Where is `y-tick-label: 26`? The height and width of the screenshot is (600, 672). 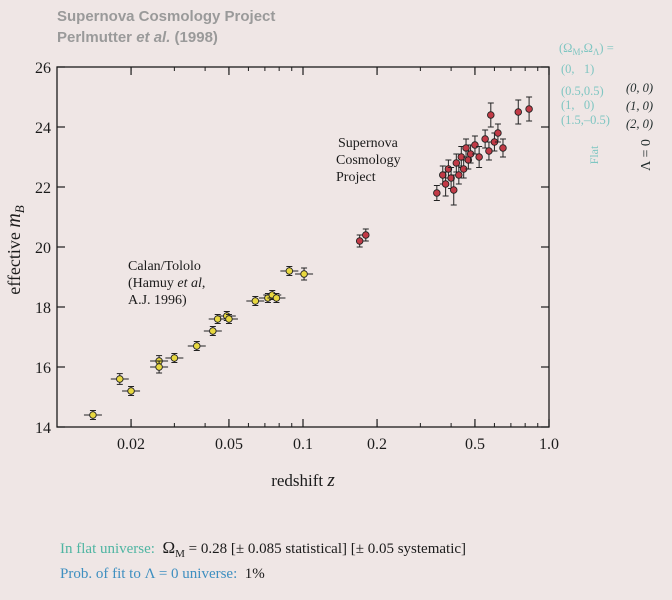 y-tick-label: 26 is located at coordinates (43, 68).